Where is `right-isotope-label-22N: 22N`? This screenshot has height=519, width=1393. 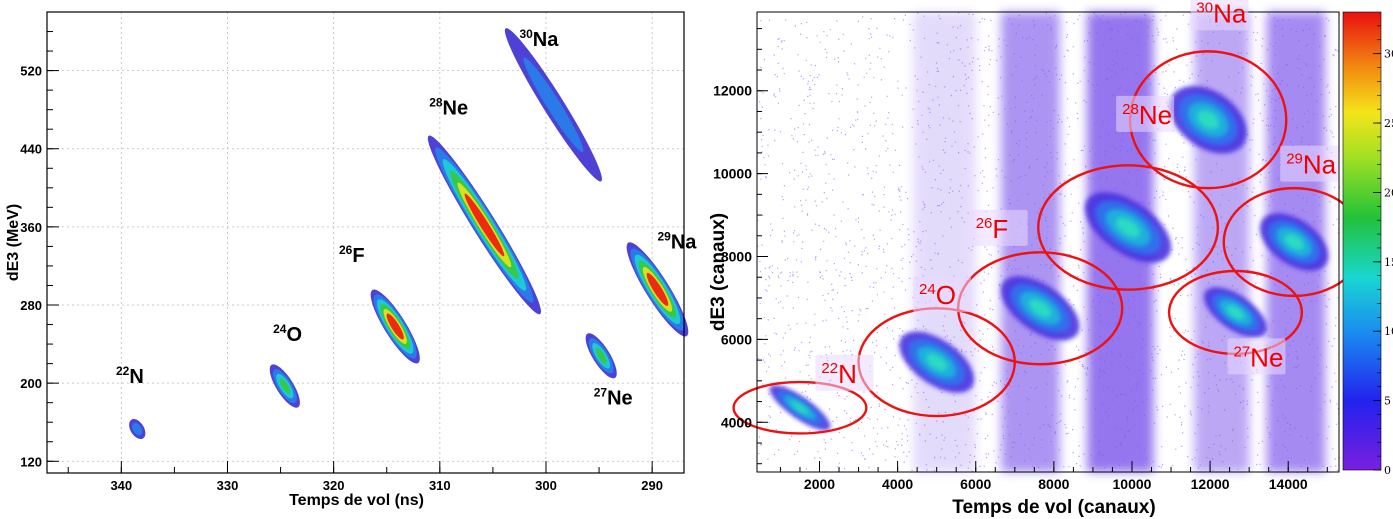
right-isotope-label-22N: 22N is located at coordinates (844, 372).